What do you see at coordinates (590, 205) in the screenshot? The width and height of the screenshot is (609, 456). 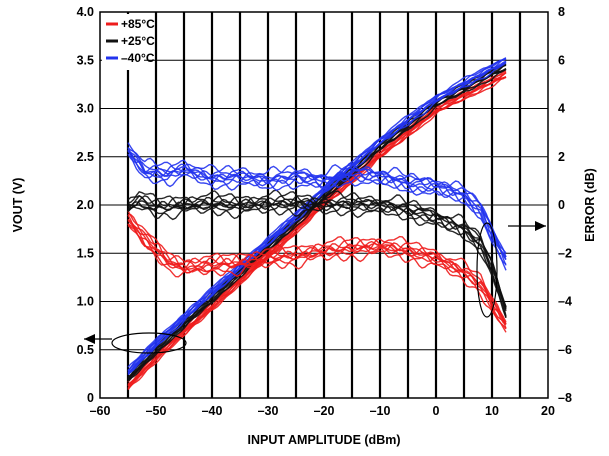 I see `y2-axis-title: ERROR (dB)` at bounding box center [590, 205].